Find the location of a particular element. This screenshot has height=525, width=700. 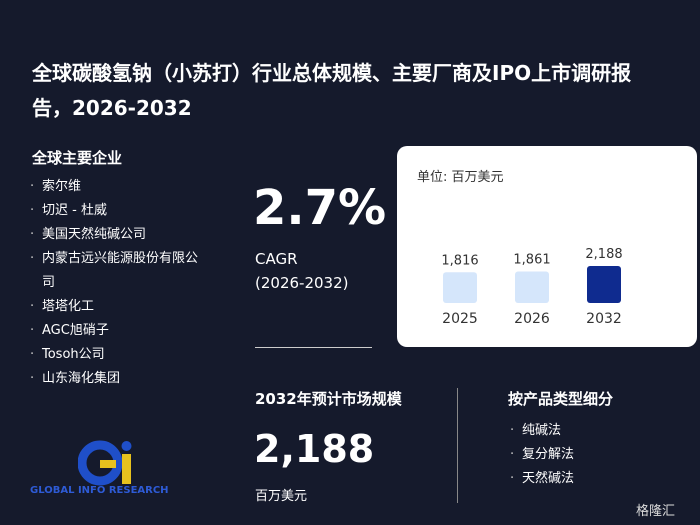

cagr-label: CAGR is located at coordinates (276, 259).